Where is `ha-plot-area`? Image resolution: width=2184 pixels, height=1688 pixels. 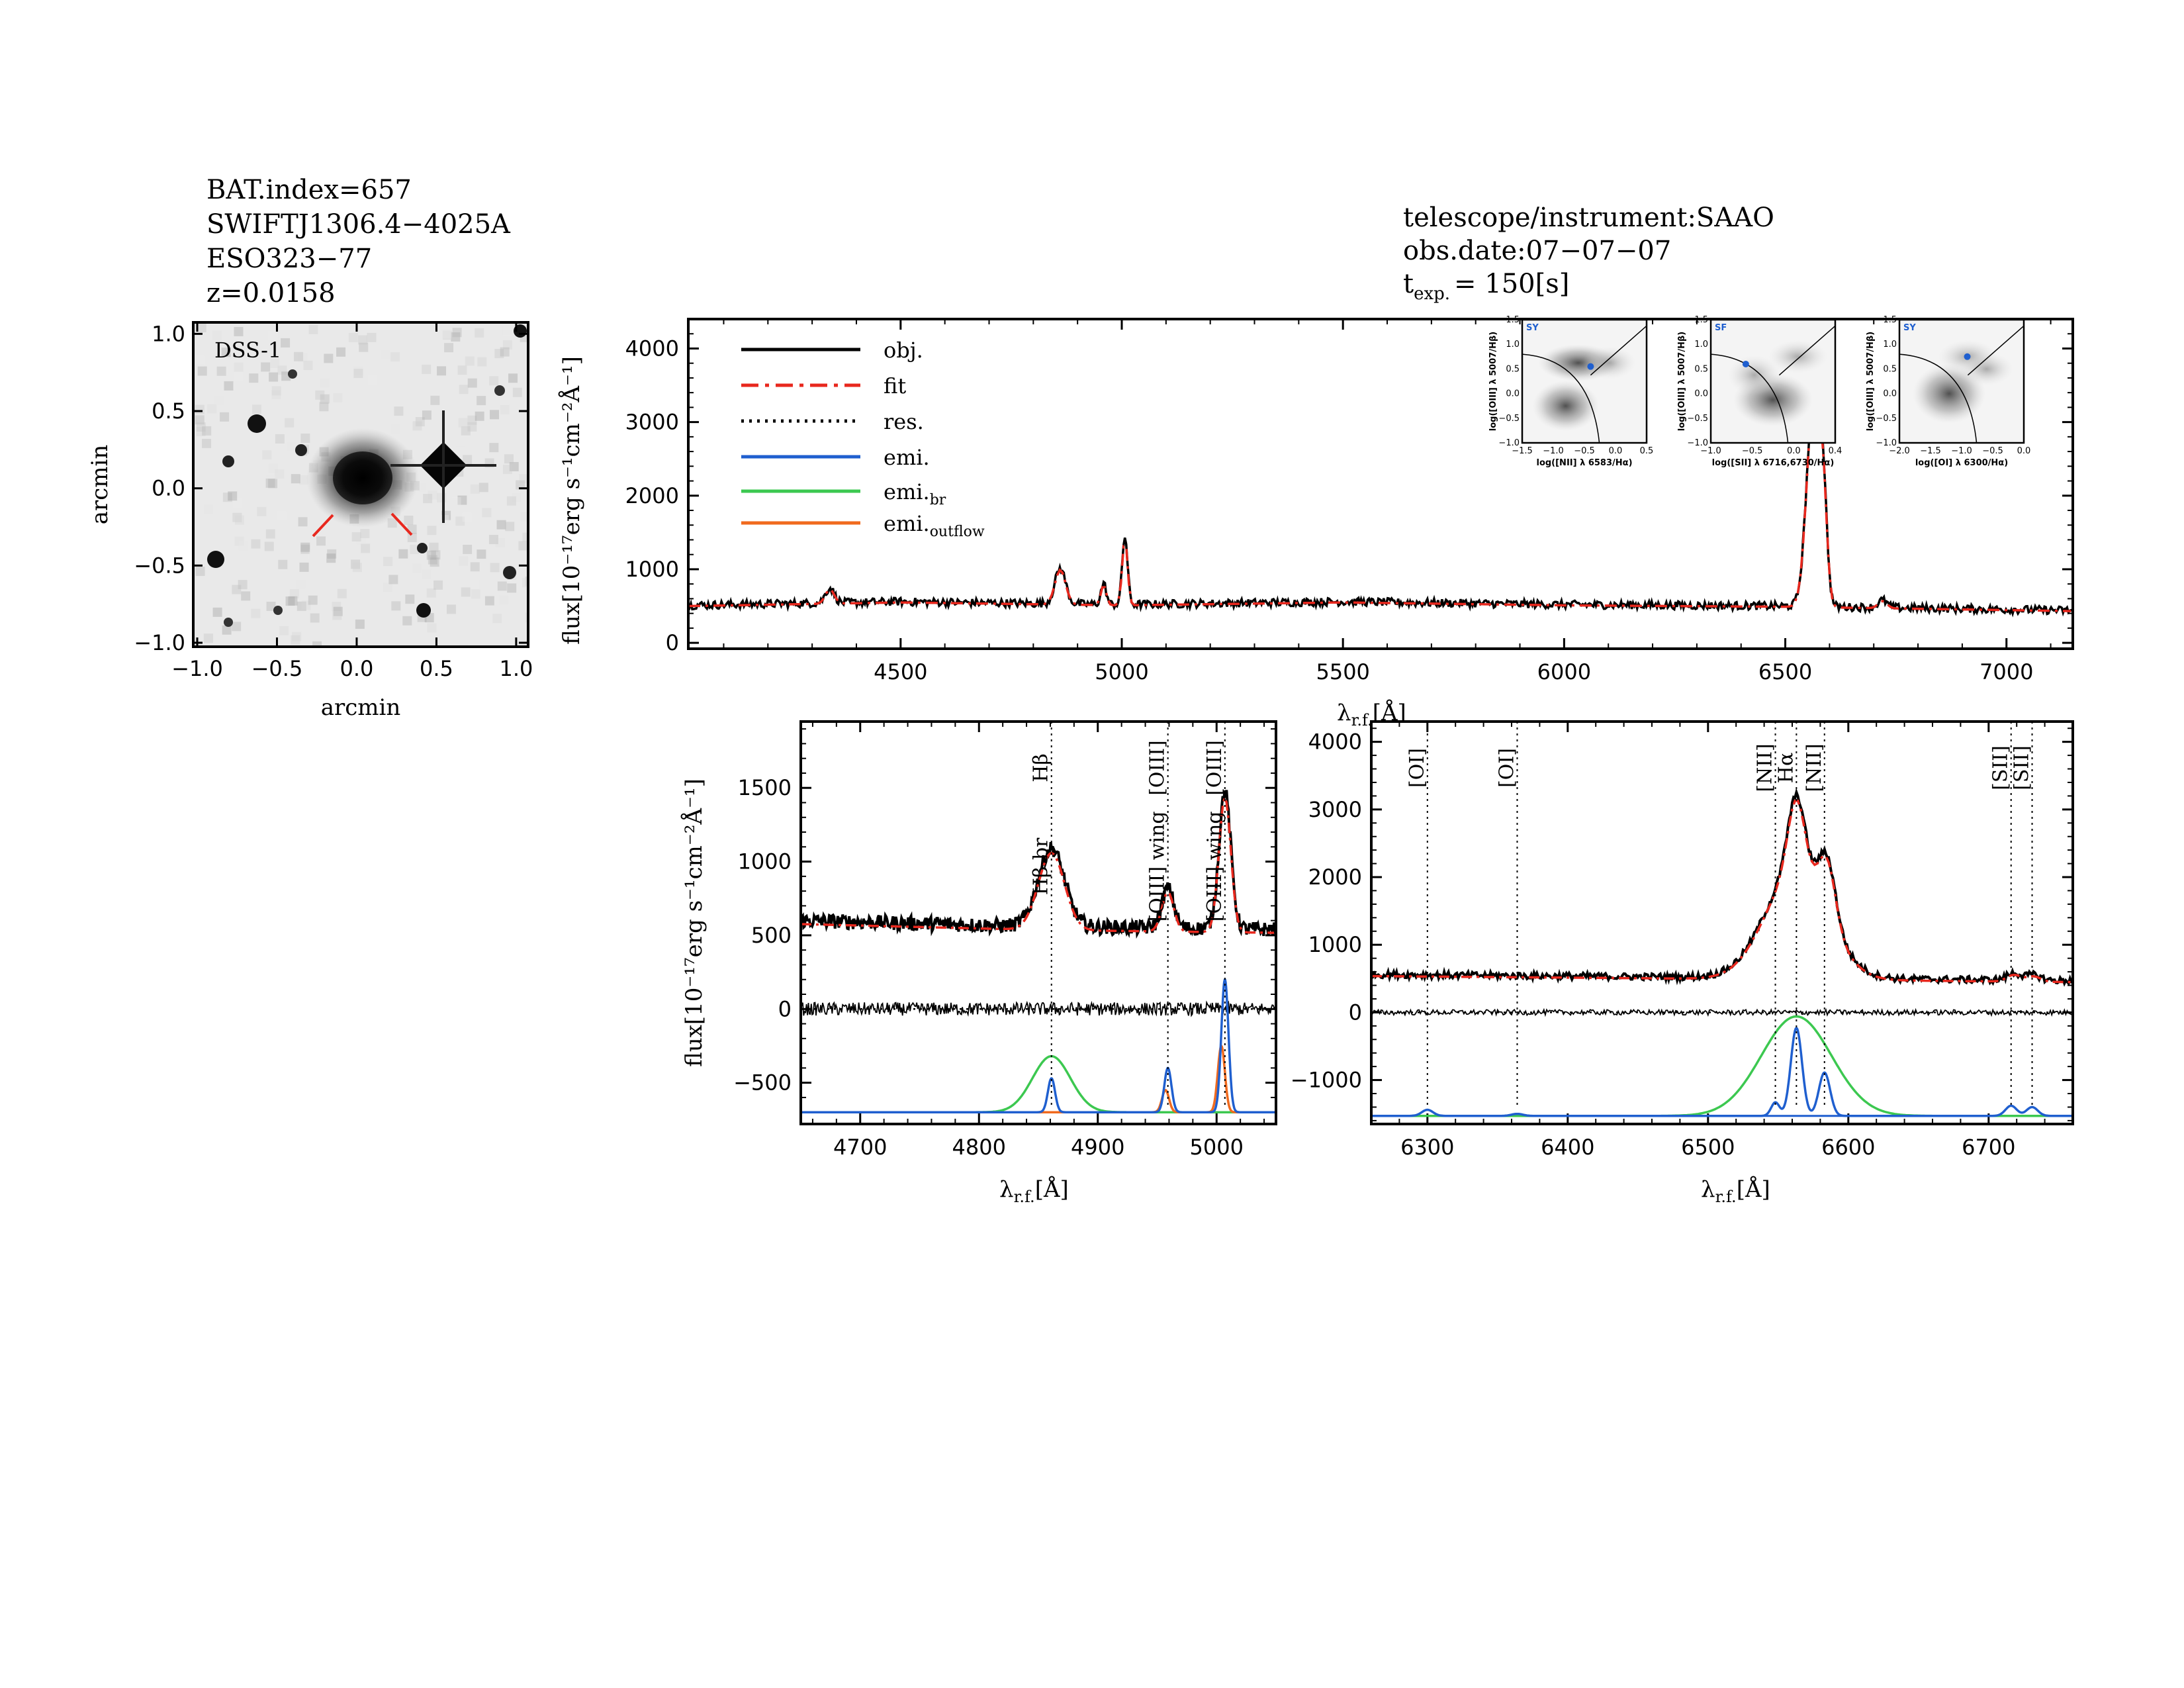
ha-plot-area is located at coordinates (1722, 923).